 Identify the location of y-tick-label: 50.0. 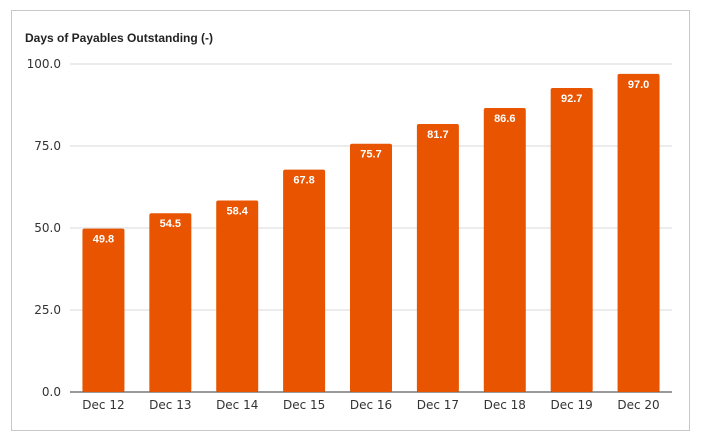
(47, 228).